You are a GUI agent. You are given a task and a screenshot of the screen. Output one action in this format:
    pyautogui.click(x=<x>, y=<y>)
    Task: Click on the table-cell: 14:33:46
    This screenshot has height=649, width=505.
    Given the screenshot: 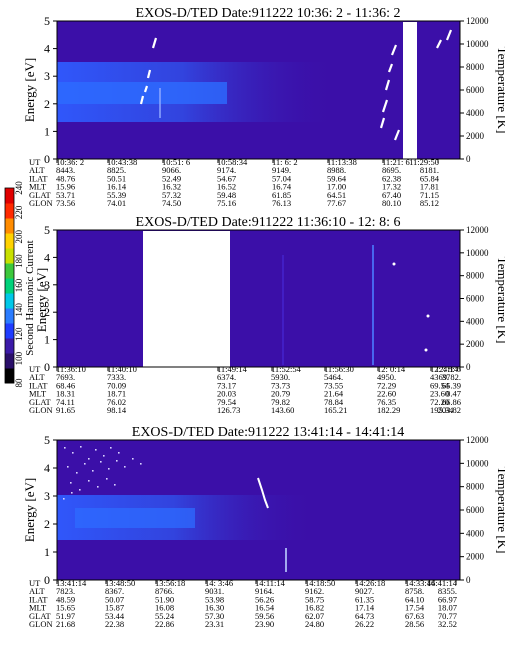 What is the action you would take?
    pyautogui.click(x=420, y=583)
    